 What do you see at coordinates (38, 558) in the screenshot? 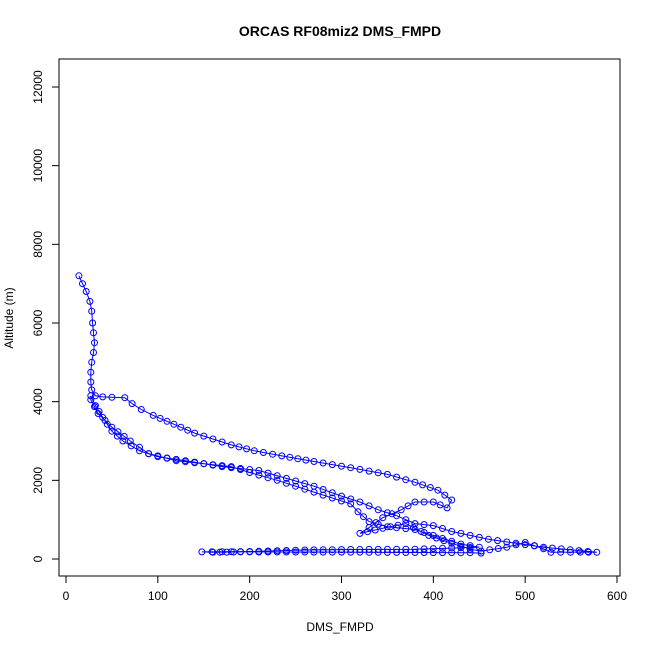
I see `y-tick-label: 0` at bounding box center [38, 558].